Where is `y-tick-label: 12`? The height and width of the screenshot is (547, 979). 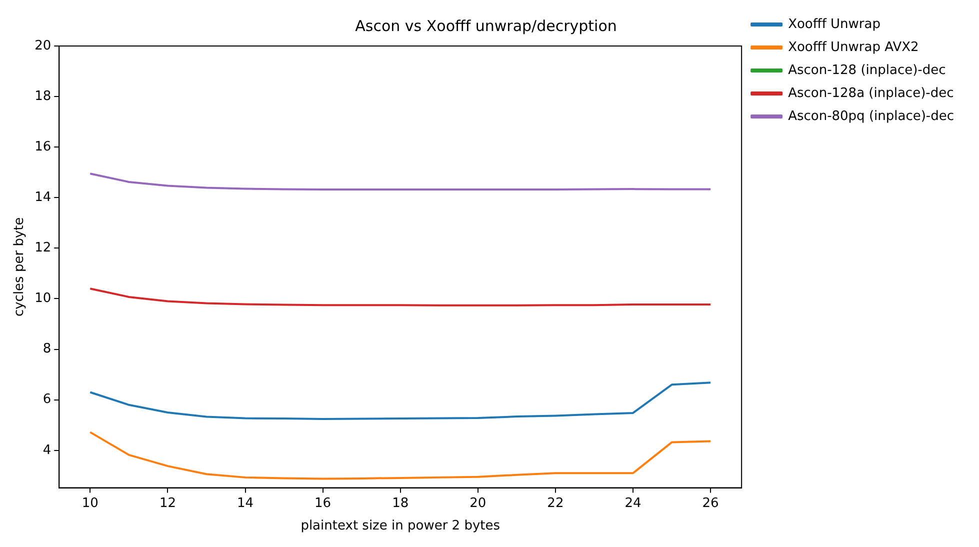 y-tick-label: 12 is located at coordinates (43, 248).